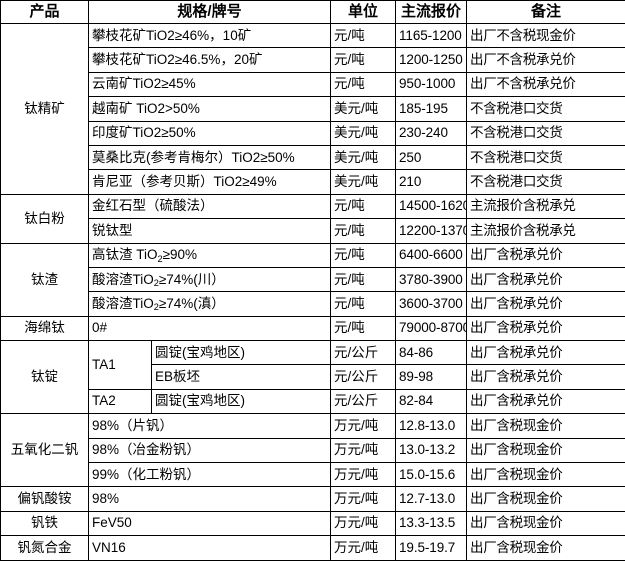 This screenshot has height=561, width=625. Describe the element at coordinates (210, 206) in the screenshot. I see `spec-cell: 金红石型（硫酸法）` at that location.